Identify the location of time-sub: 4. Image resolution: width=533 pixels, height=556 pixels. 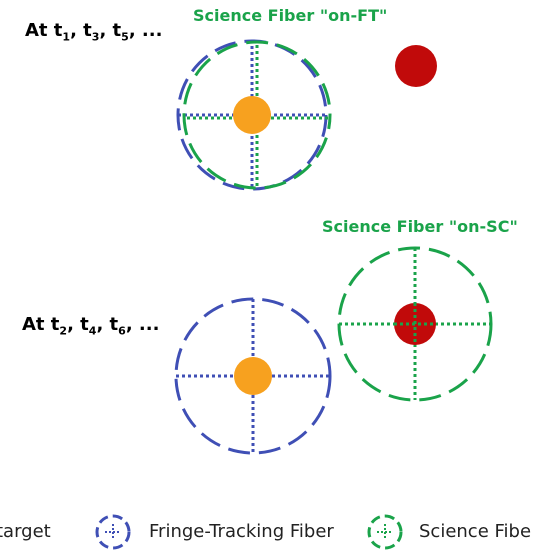
(92, 331).